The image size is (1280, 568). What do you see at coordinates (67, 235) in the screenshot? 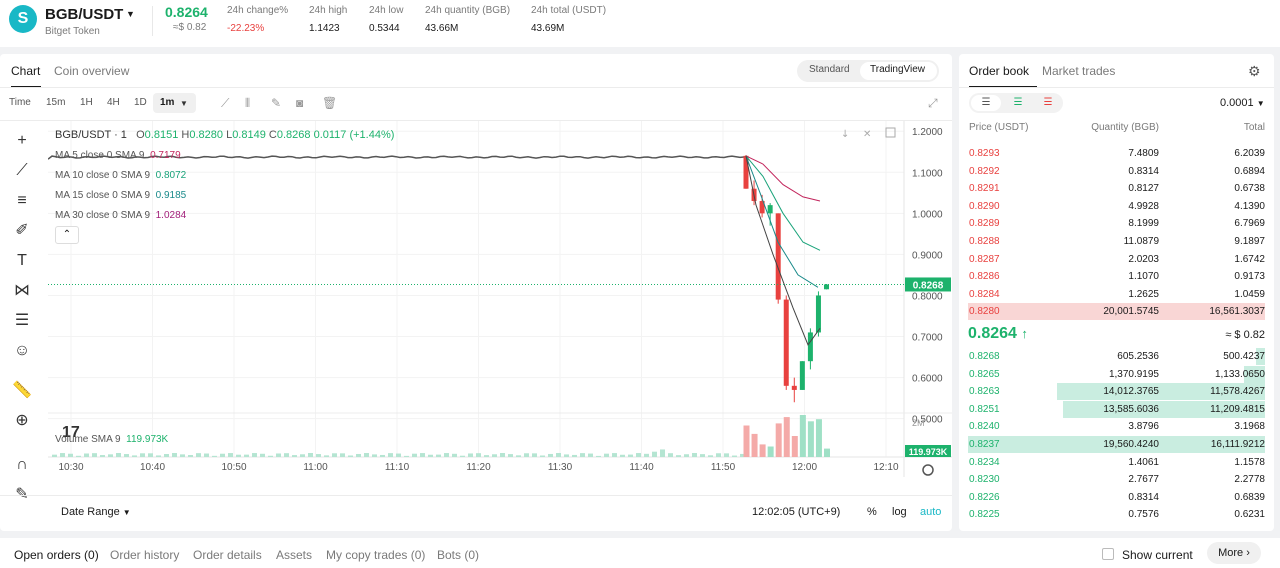
I see `collapse-legend-button: ⌃` at bounding box center [67, 235].